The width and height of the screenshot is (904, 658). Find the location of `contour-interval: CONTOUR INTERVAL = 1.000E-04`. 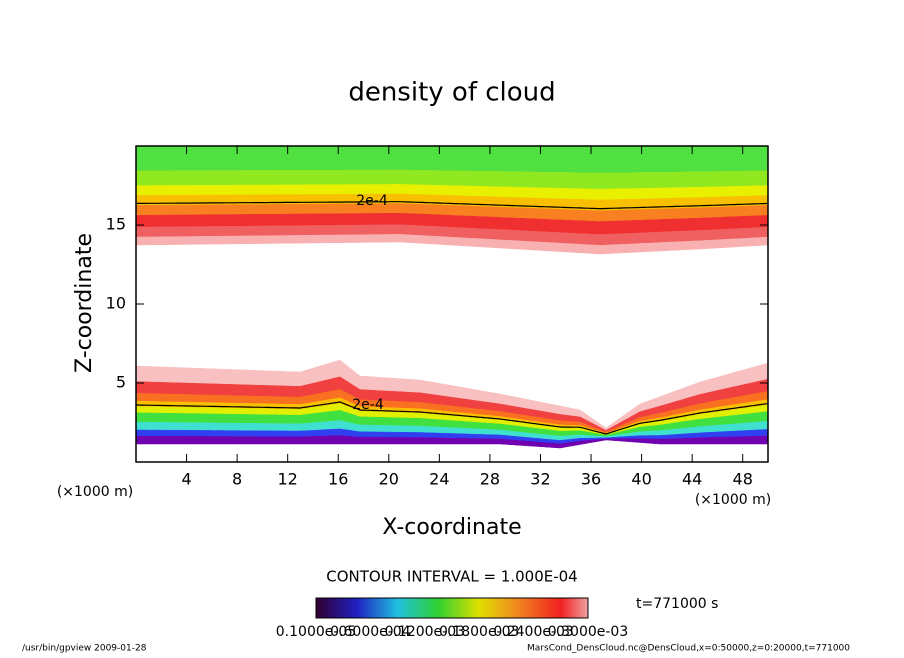

contour-interval: CONTOUR INTERVAL = 1.000E-04 is located at coordinates (451, 577).